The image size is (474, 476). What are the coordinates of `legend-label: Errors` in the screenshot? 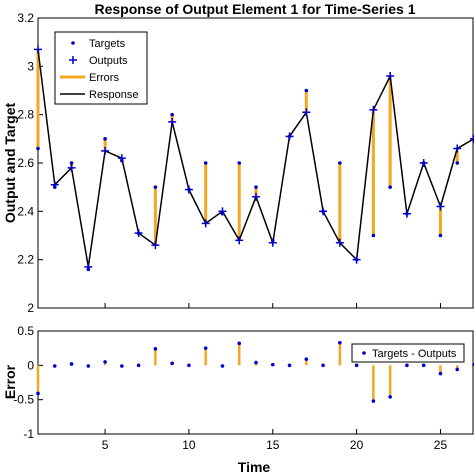 It's located at (104, 78).